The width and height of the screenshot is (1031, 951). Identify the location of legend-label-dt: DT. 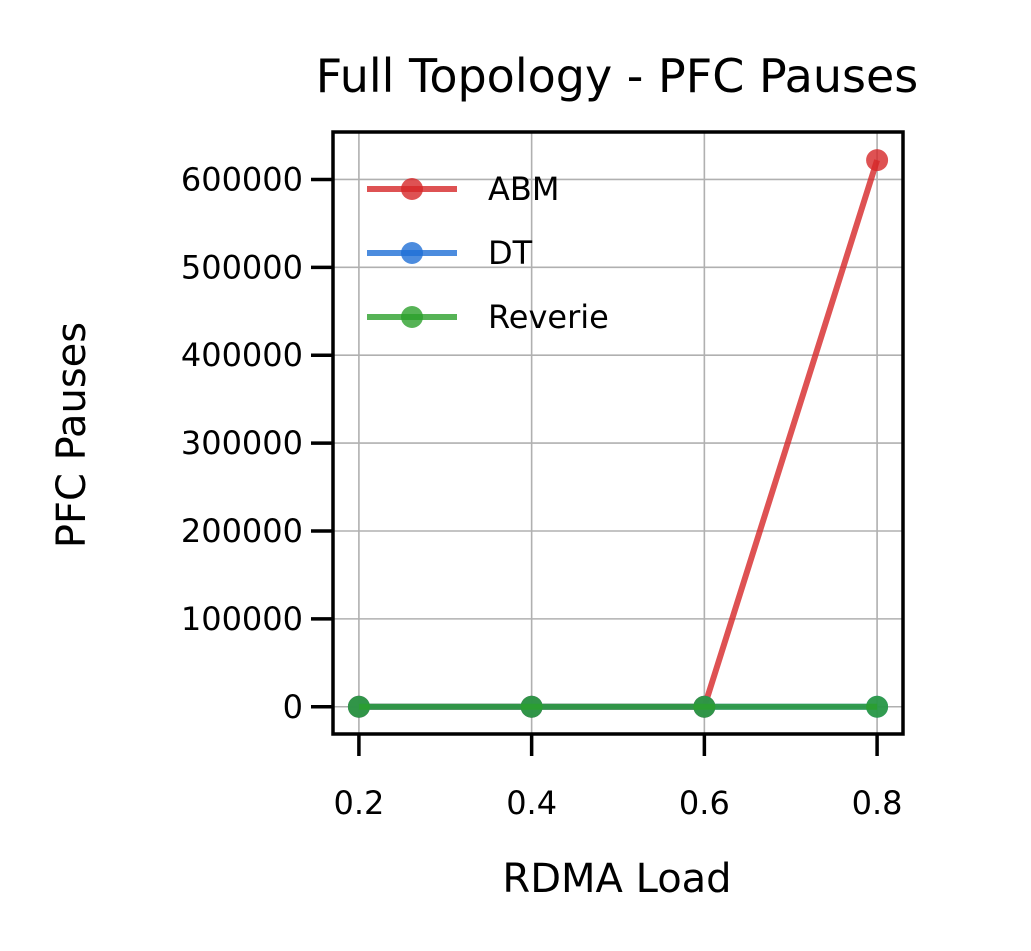
(510, 253).